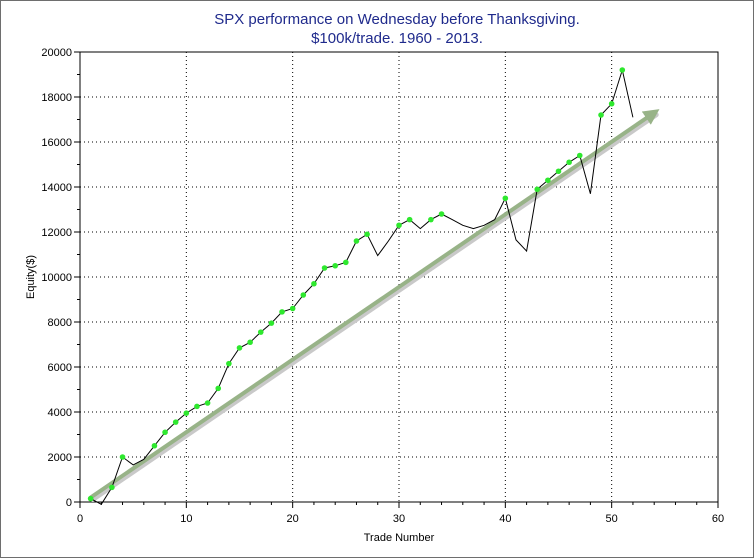  I want to click on x-tick-label: 40, so click(505, 519).